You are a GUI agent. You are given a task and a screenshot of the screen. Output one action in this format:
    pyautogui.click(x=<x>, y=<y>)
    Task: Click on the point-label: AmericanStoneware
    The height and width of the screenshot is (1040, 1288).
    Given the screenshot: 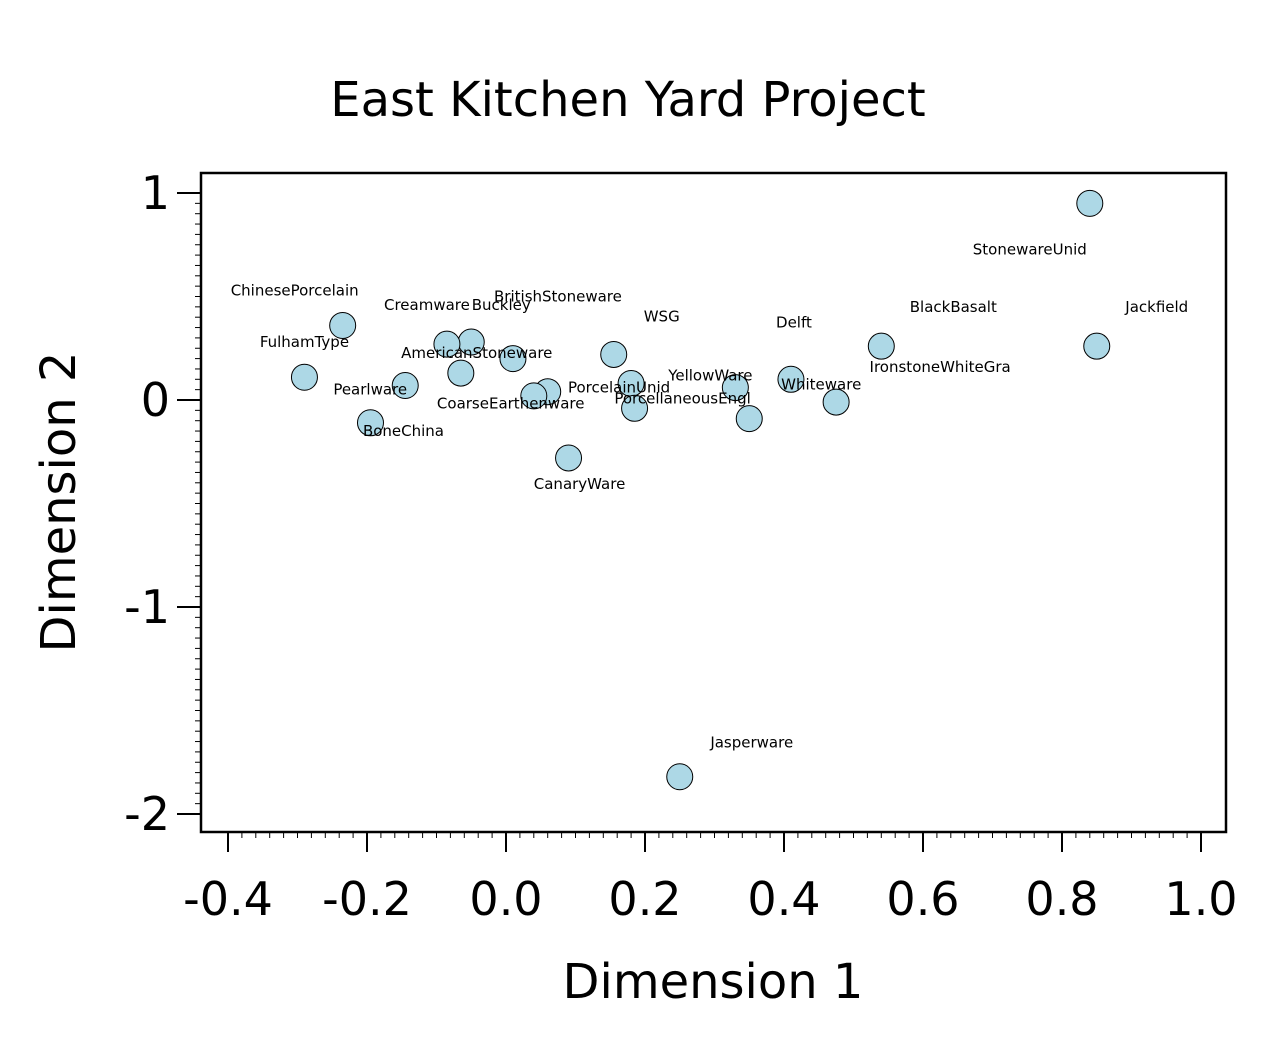 What is the action you would take?
    pyautogui.click(x=476, y=353)
    